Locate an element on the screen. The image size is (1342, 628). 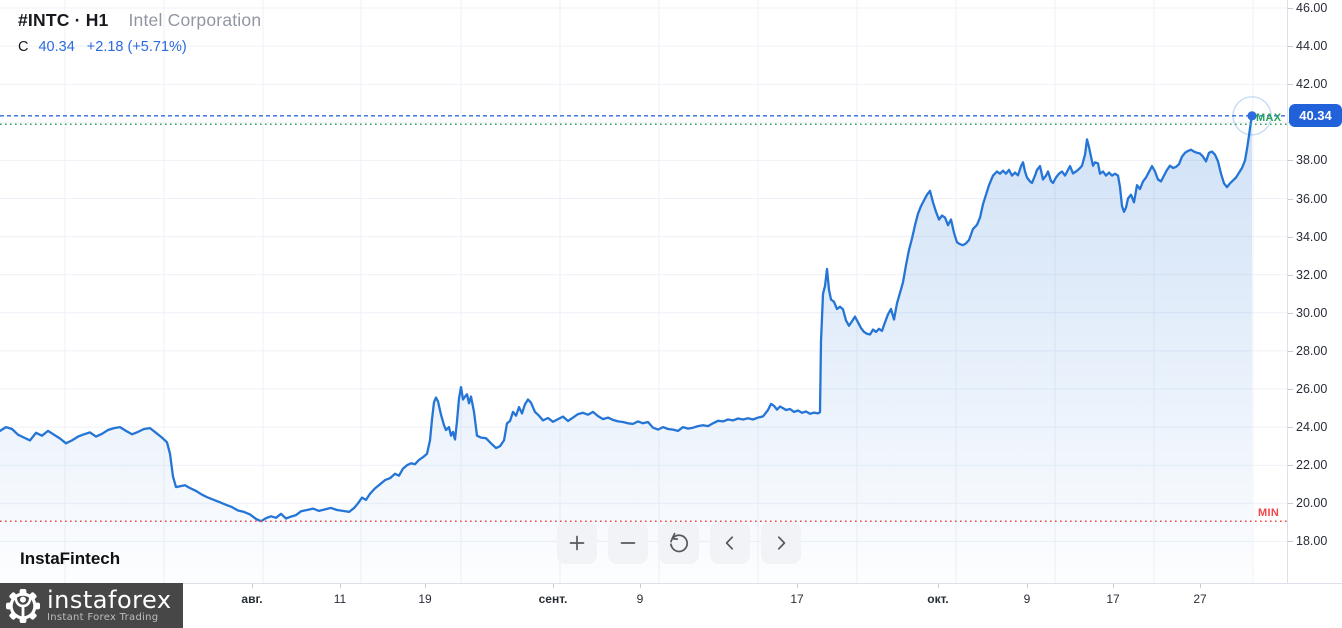
time-tick-label: 19 is located at coordinates (425, 599).